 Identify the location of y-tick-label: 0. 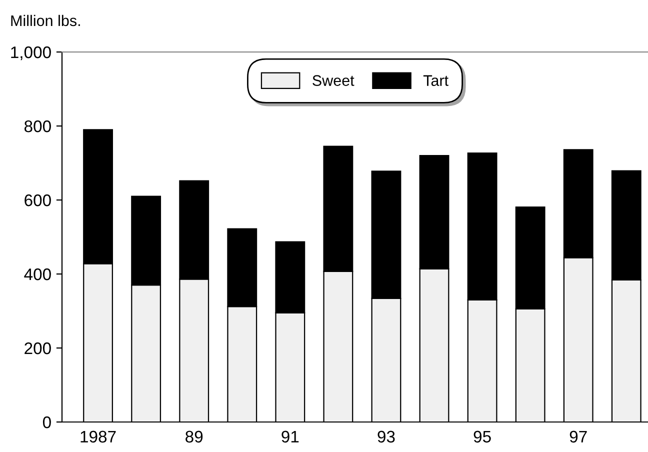
(46, 422).